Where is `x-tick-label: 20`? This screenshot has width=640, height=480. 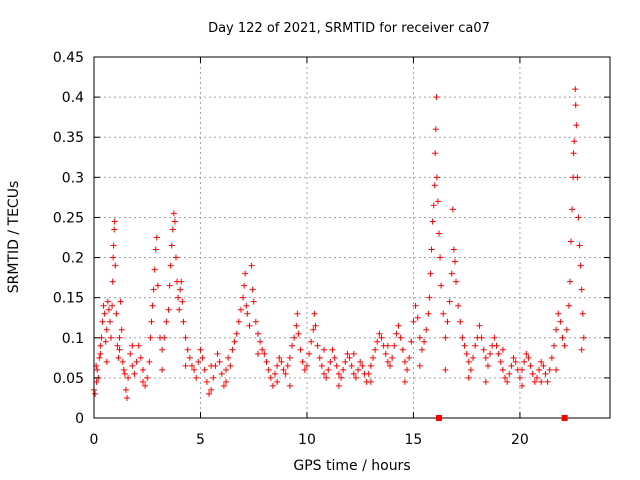
x-tick-label: 20 is located at coordinates (520, 440).